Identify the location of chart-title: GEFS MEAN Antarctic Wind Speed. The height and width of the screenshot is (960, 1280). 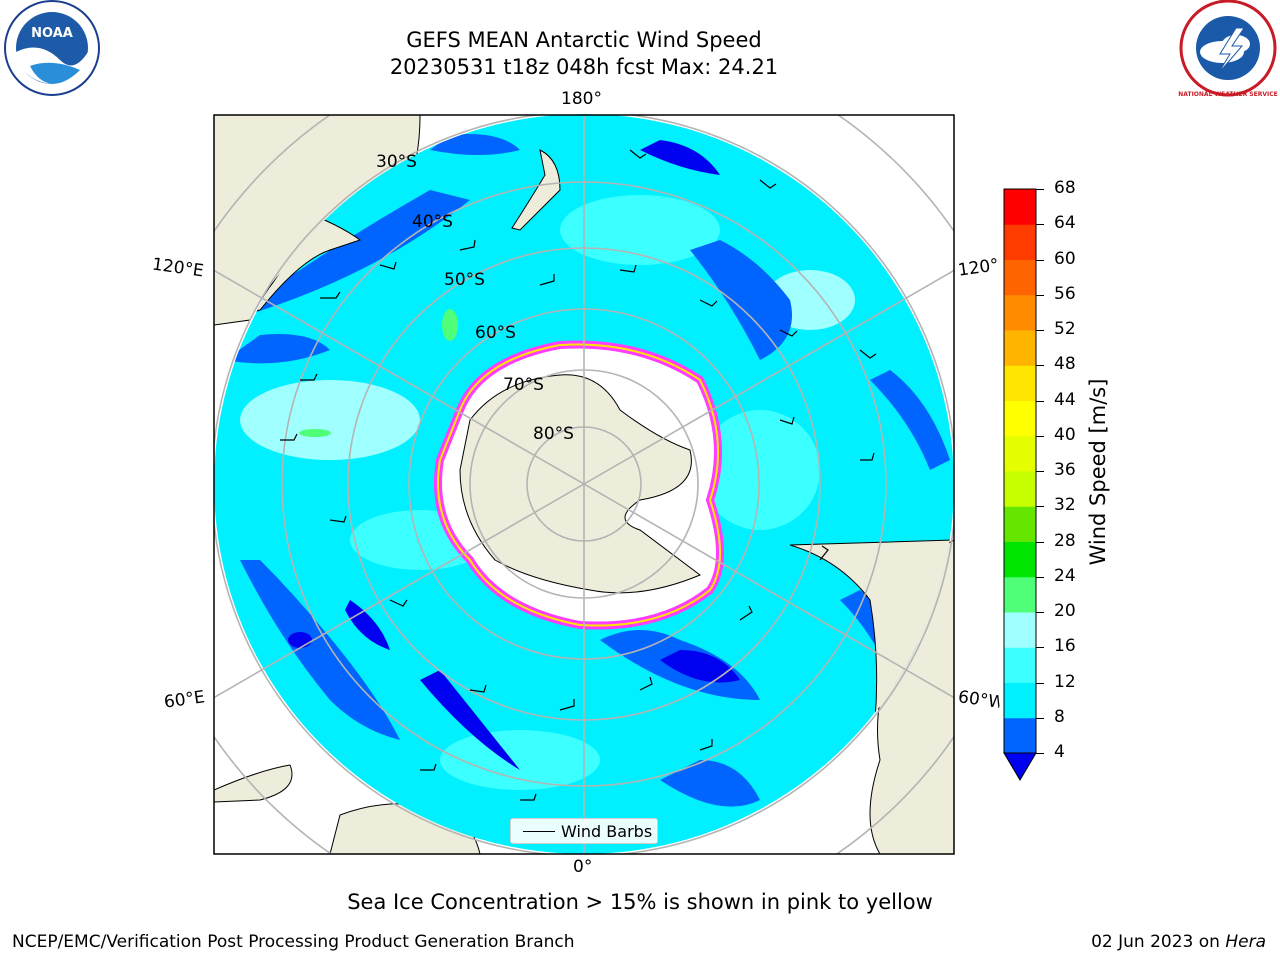
(584, 40).